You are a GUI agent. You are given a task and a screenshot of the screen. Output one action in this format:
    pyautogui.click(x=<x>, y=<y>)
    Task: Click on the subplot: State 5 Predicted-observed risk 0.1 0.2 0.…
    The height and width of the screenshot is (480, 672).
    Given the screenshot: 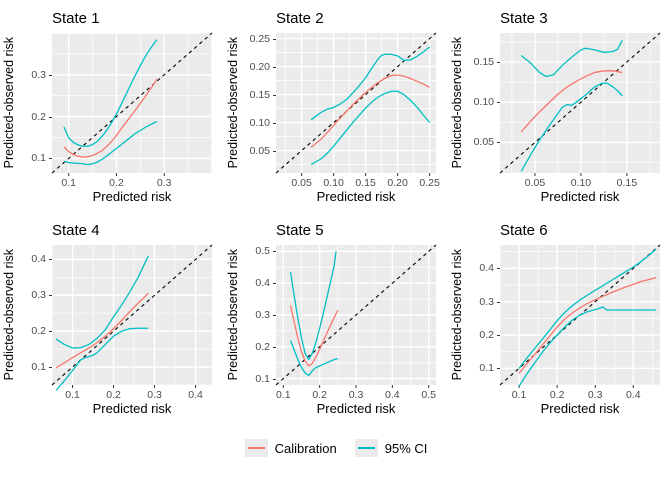 What is the action you would take?
    pyautogui.click(x=336, y=318)
    